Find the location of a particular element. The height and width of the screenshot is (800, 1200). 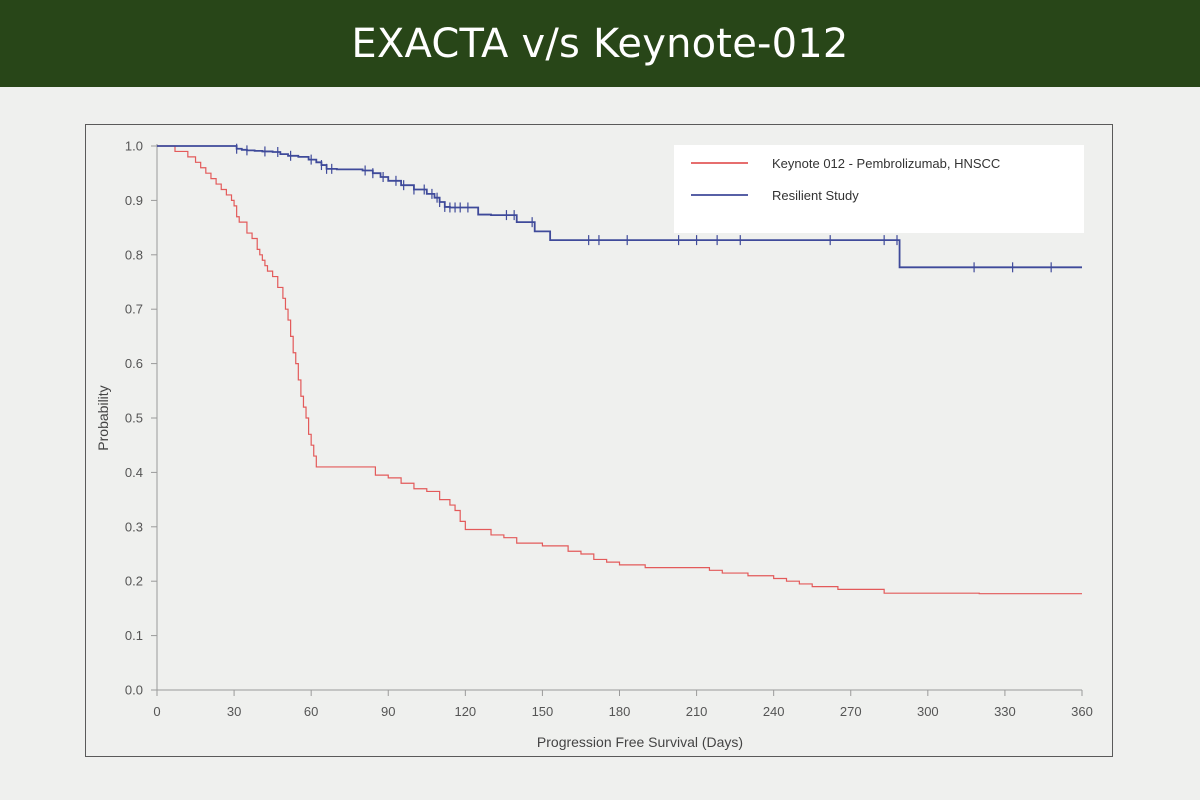

x-tick-label: 300 is located at coordinates (928, 711).